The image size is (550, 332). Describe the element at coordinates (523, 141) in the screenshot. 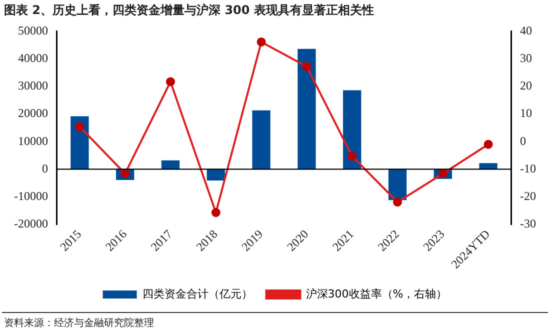

I see `y2-tick-label: 0` at that location.